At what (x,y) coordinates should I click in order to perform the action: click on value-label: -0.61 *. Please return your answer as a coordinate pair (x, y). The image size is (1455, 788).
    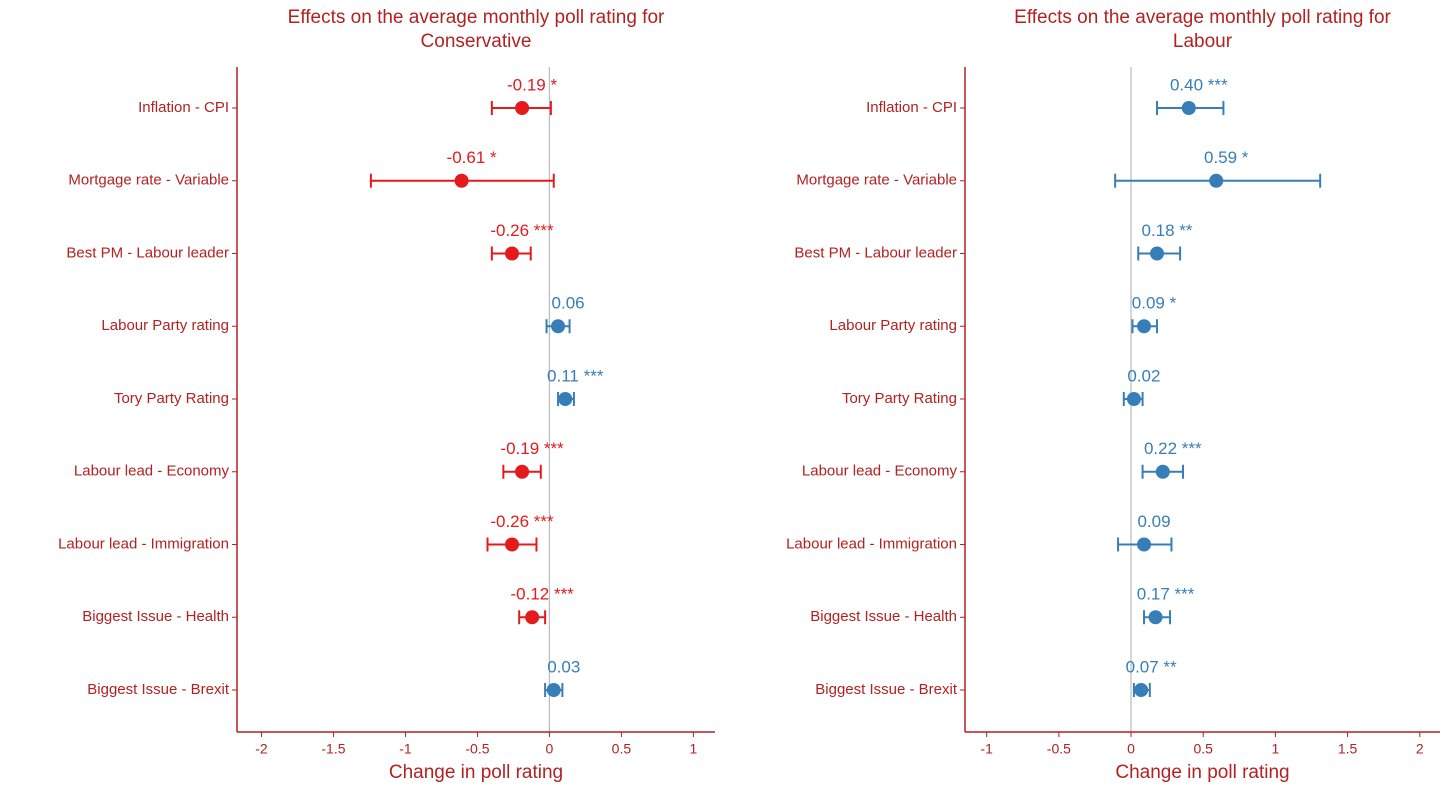
    Looking at the image, I should click on (472, 157).